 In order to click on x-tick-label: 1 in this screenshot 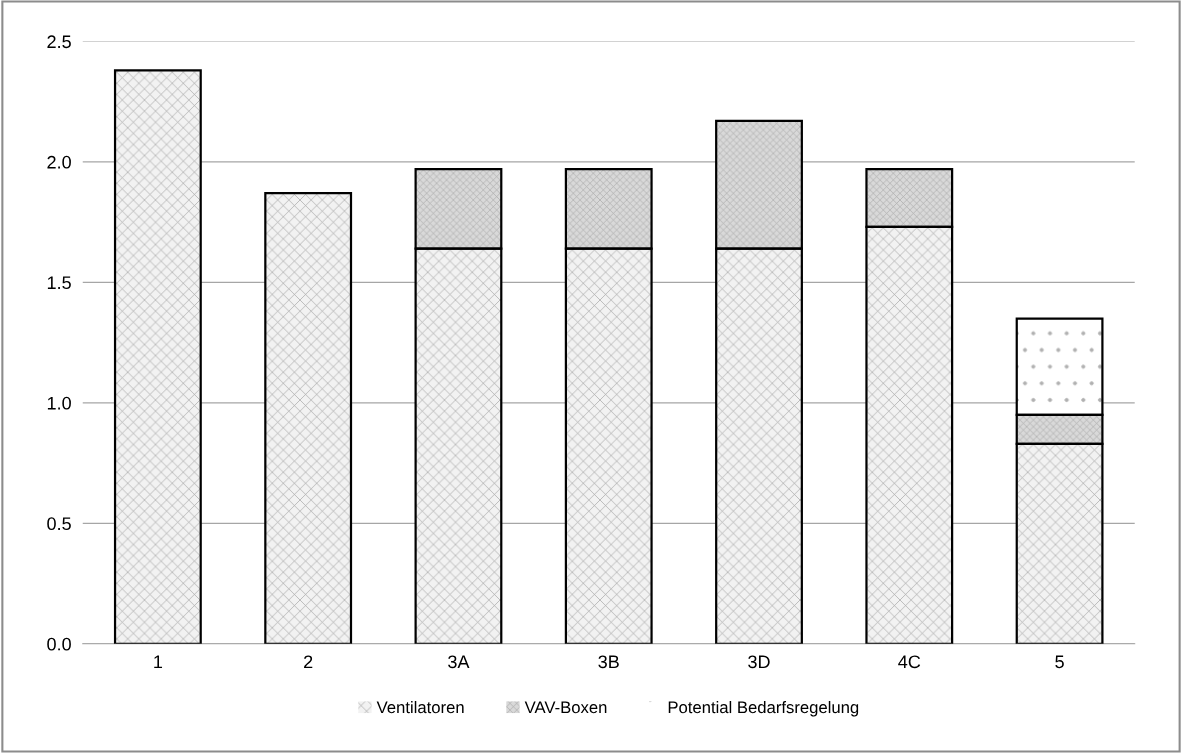, I will do `click(158, 662)`.